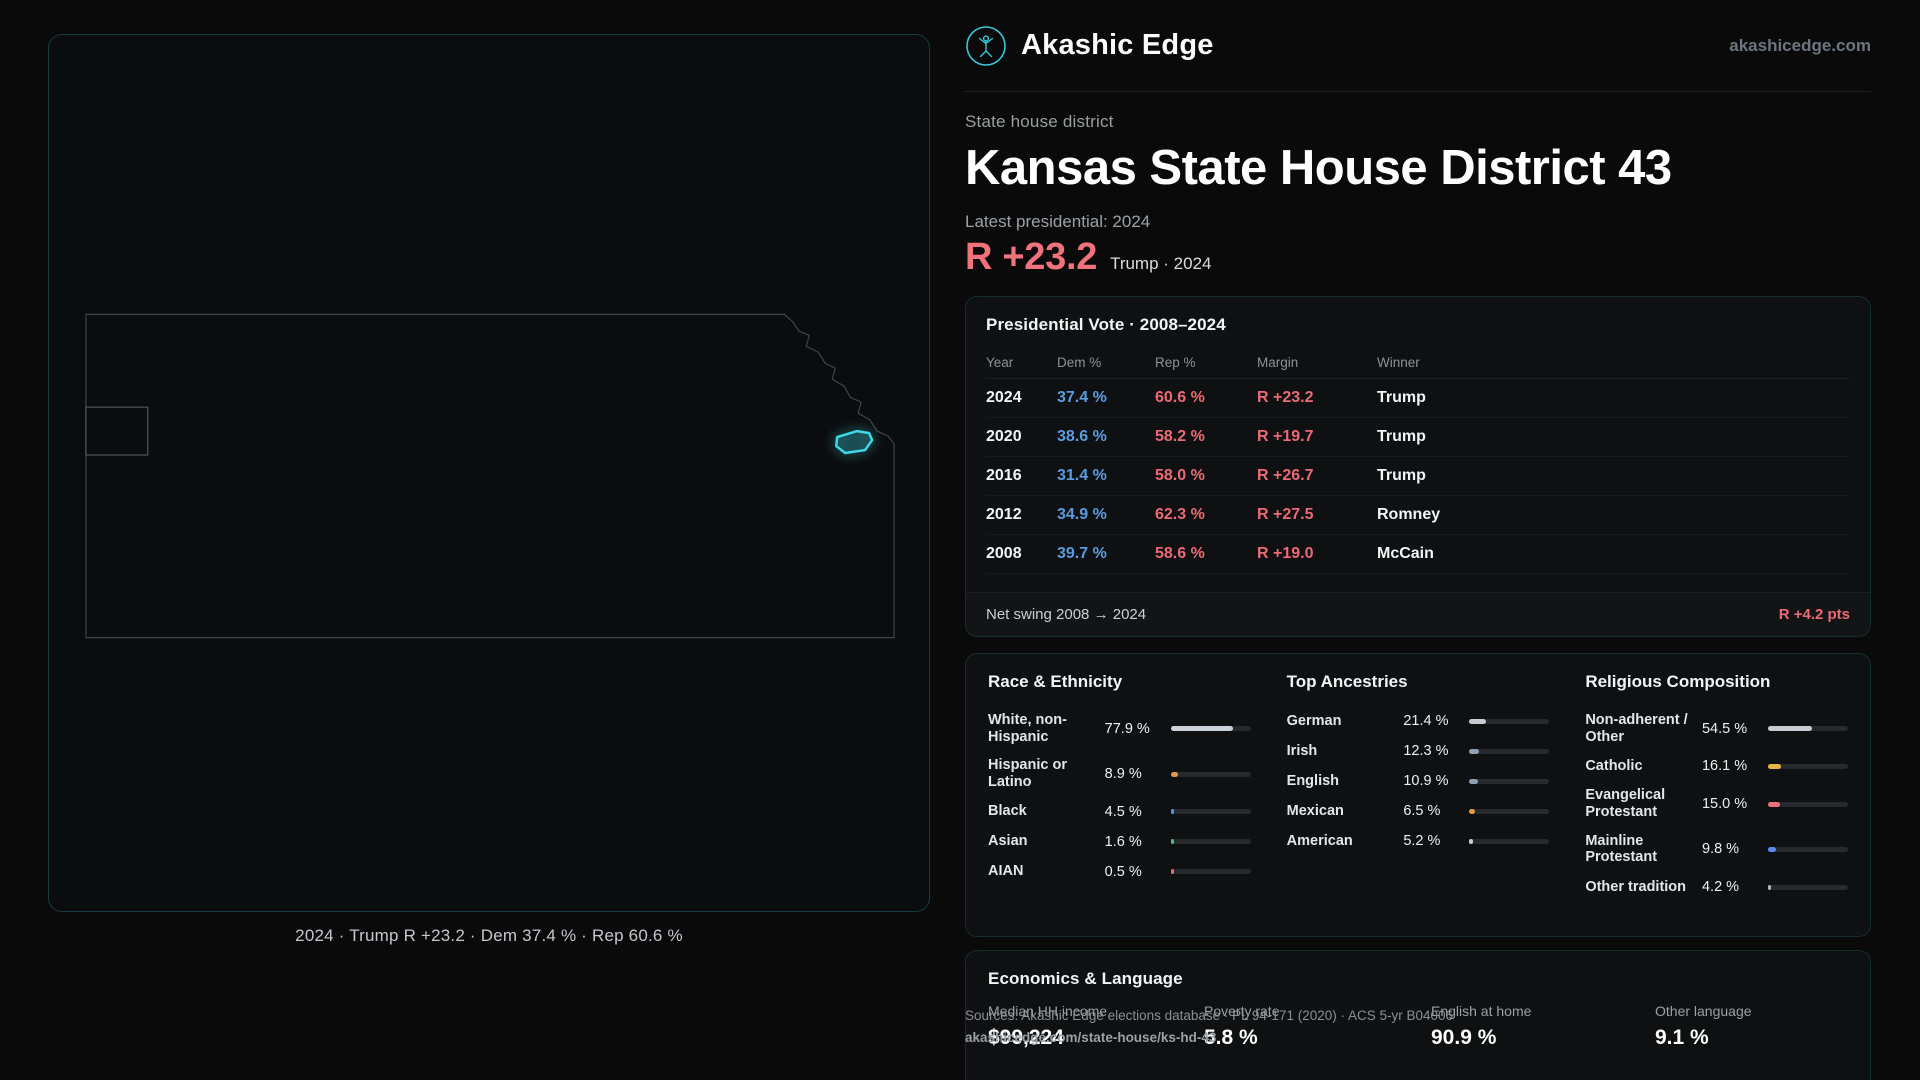 The image size is (1920, 1080). What do you see at coordinates (1123, 774) in the screenshot?
I see `stat-value: 8.9 %` at bounding box center [1123, 774].